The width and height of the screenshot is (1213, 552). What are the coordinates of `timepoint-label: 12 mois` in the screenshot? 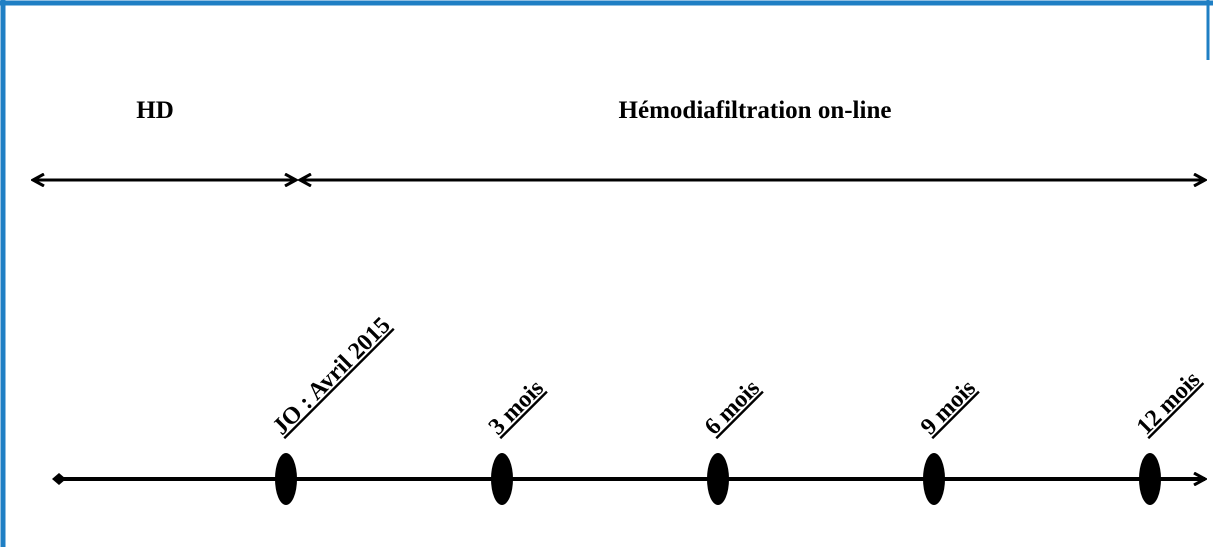 It's located at (1169, 404).